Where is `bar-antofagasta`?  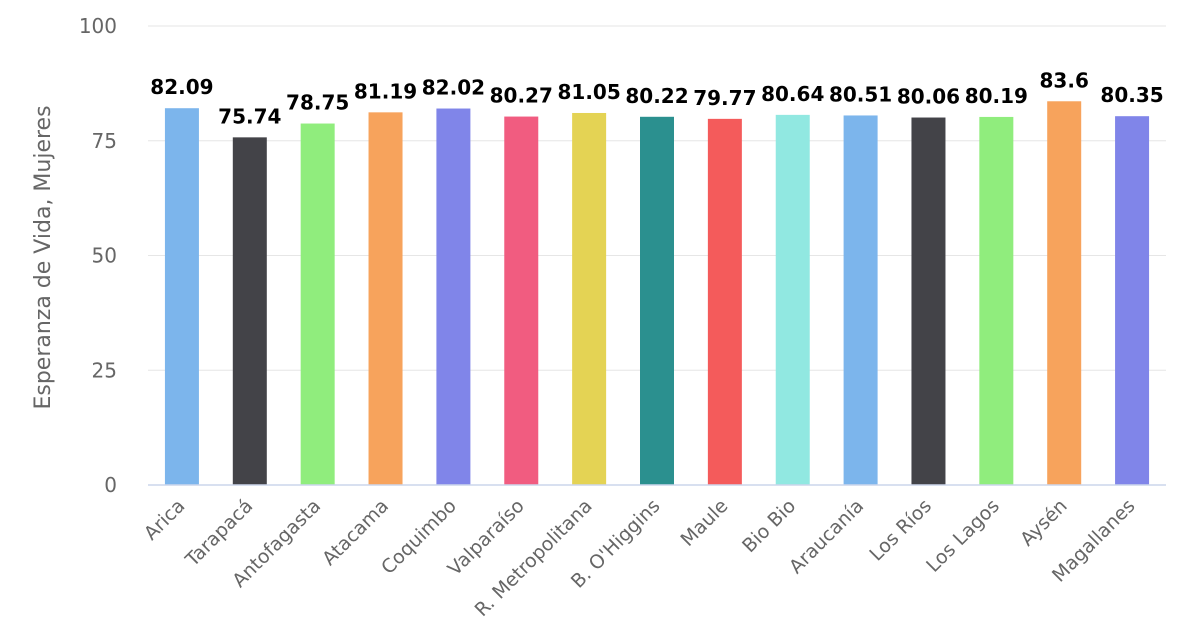 bar-antofagasta is located at coordinates (317, 304).